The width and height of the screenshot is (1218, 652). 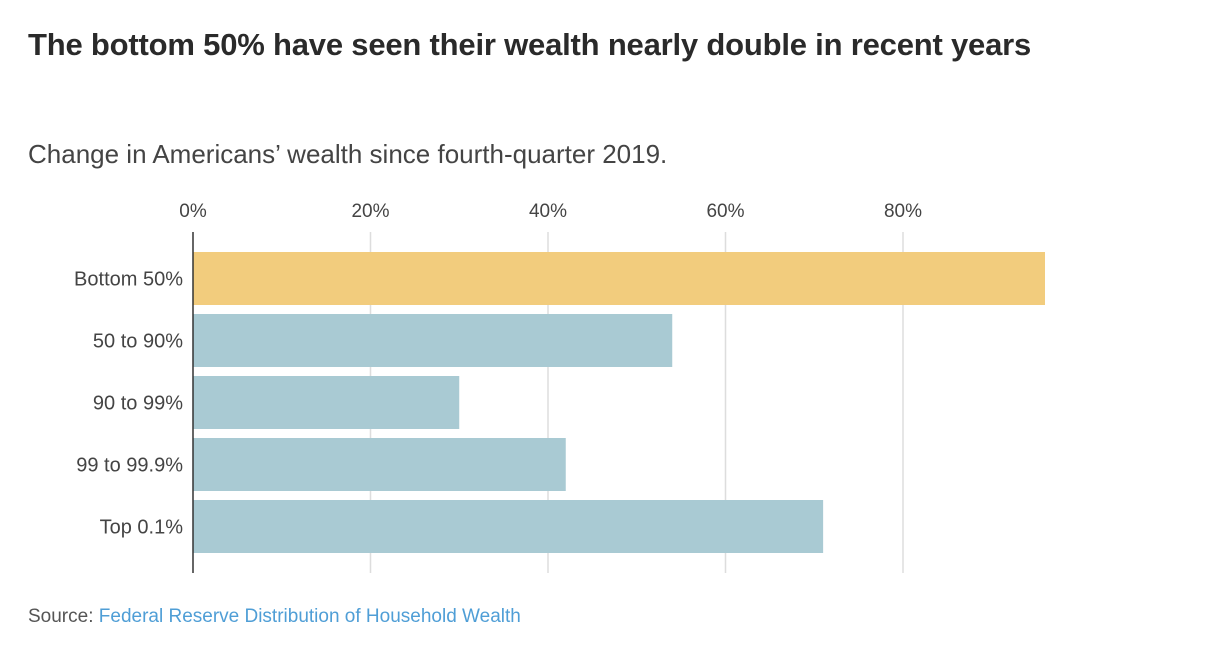 What do you see at coordinates (142, 528) in the screenshot?
I see `category-label: Top 0.1%` at bounding box center [142, 528].